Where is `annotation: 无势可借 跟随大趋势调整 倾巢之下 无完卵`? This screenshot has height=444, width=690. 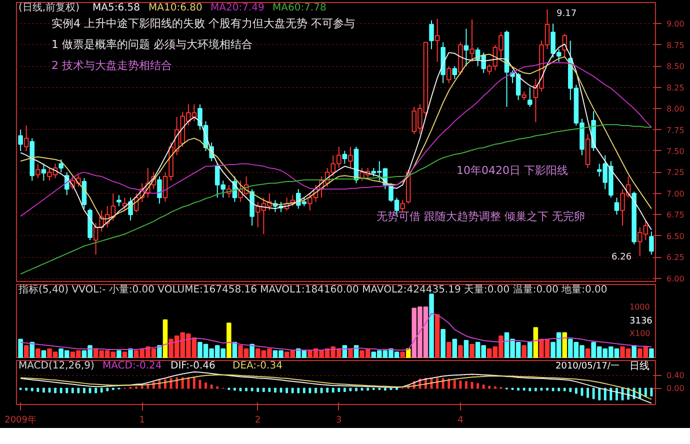 annotation: 无势可借 跟随大趋势调整 倾巢之下 无完卵 is located at coordinates (480, 217).